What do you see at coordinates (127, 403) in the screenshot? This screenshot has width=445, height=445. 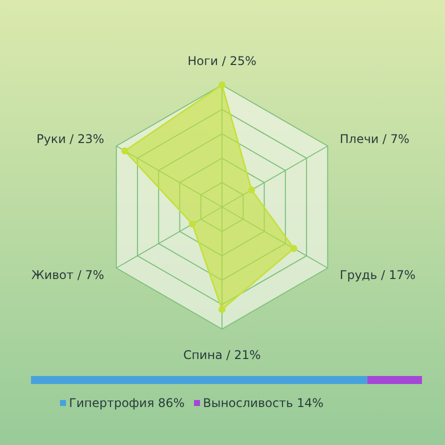 I see `legend-label: Гипертрофия 86%` at bounding box center [127, 403].